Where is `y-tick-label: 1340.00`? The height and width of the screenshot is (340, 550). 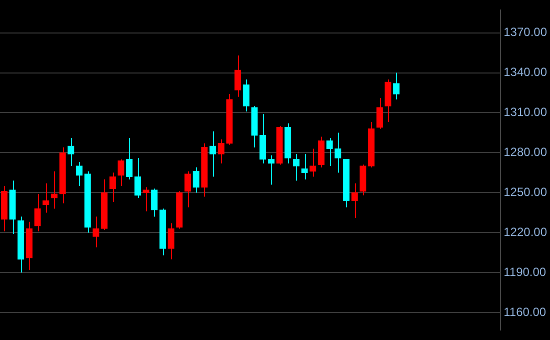
y-tick-label: 1340.00 is located at coordinates (526, 72).